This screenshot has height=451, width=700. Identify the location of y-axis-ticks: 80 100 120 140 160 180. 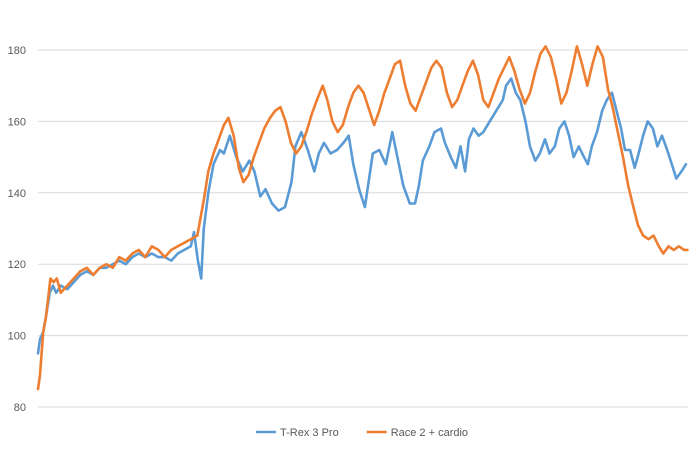
(17, 229).